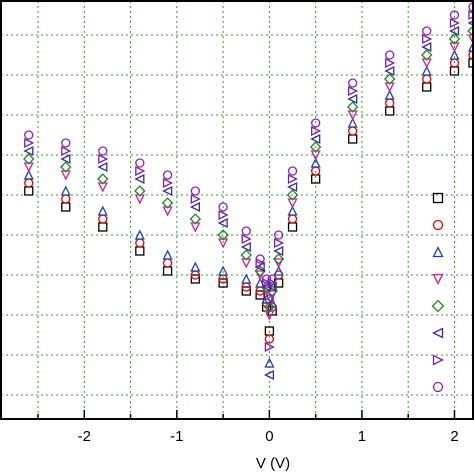 The image size is (474, 474). I want to click on x-axis-title: V (V), so click(273, 463).